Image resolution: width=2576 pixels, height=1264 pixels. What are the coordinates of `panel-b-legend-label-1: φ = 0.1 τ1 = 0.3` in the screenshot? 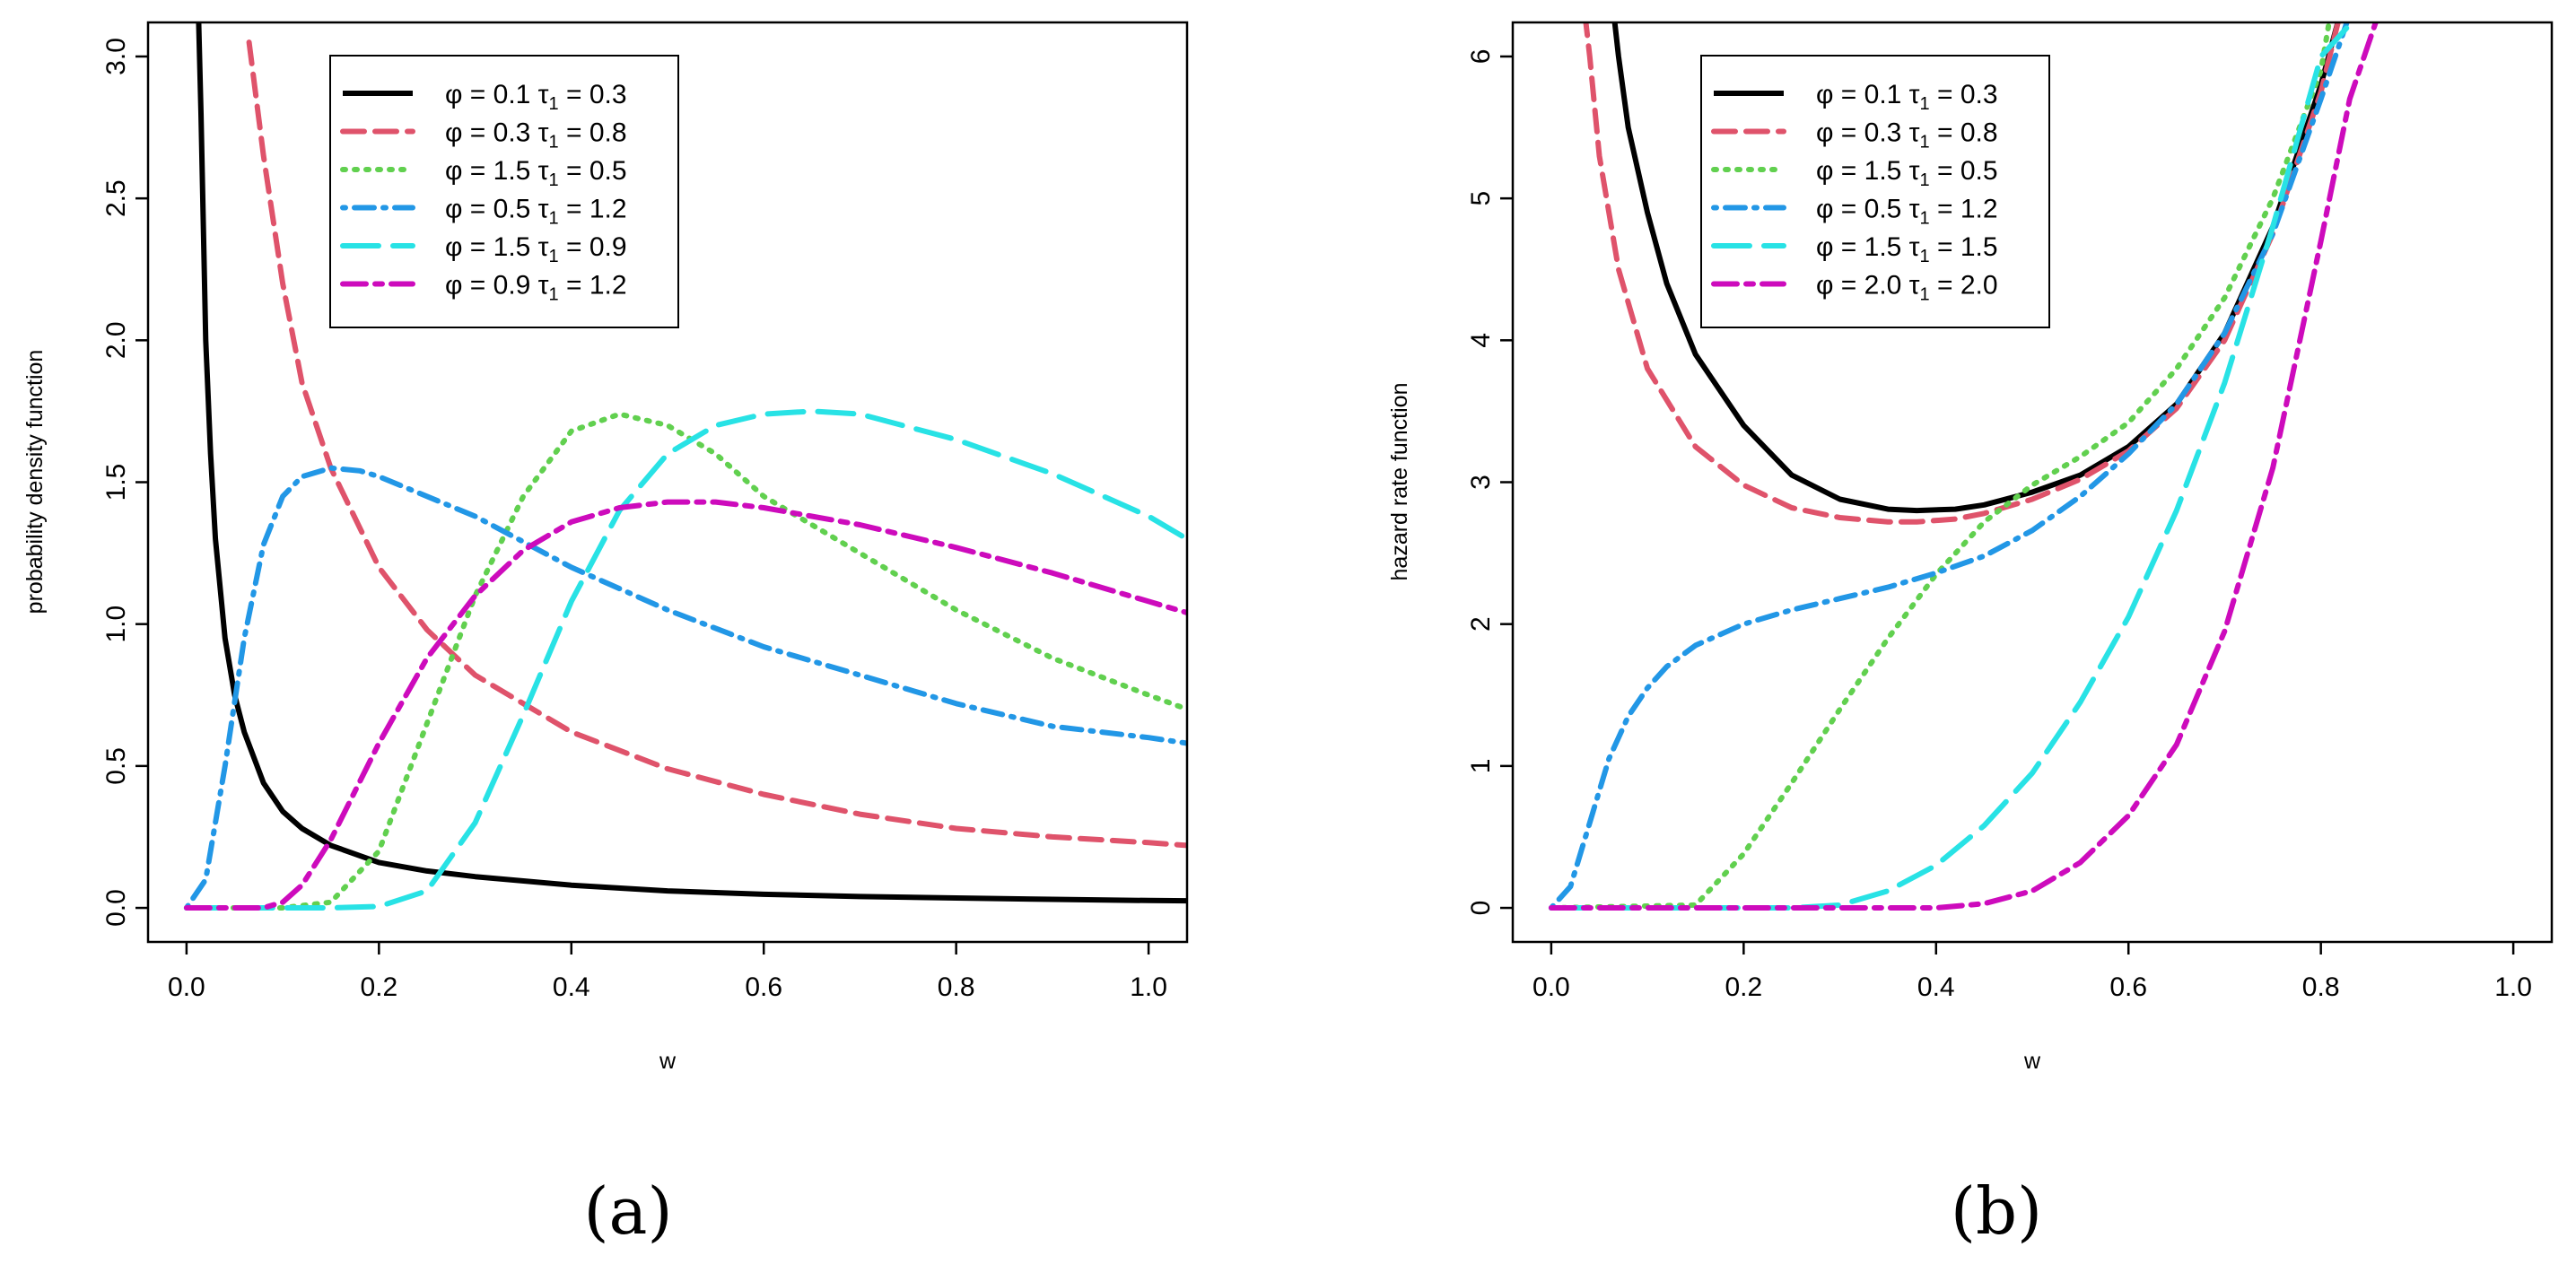 It's located at (1907, 97).